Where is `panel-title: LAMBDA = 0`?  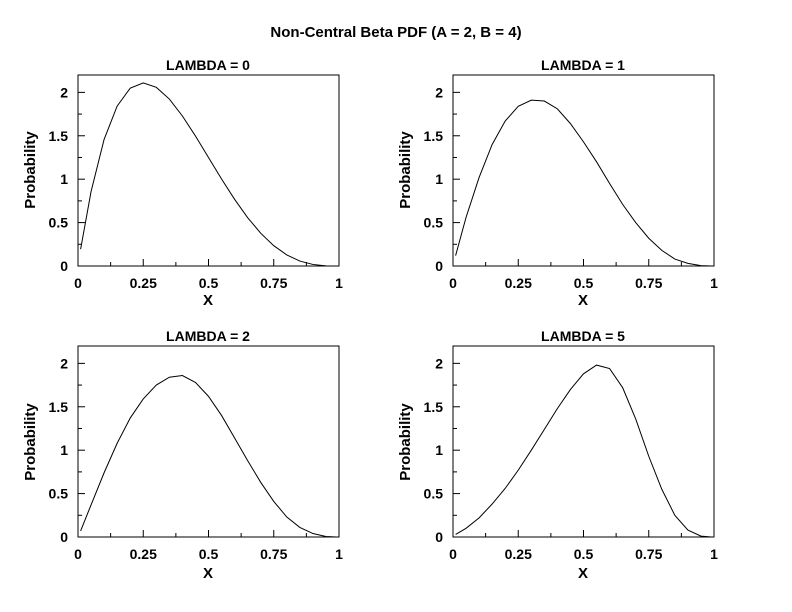 panel-title: LAMBDA = 0 is located at coordinates (208, 65).